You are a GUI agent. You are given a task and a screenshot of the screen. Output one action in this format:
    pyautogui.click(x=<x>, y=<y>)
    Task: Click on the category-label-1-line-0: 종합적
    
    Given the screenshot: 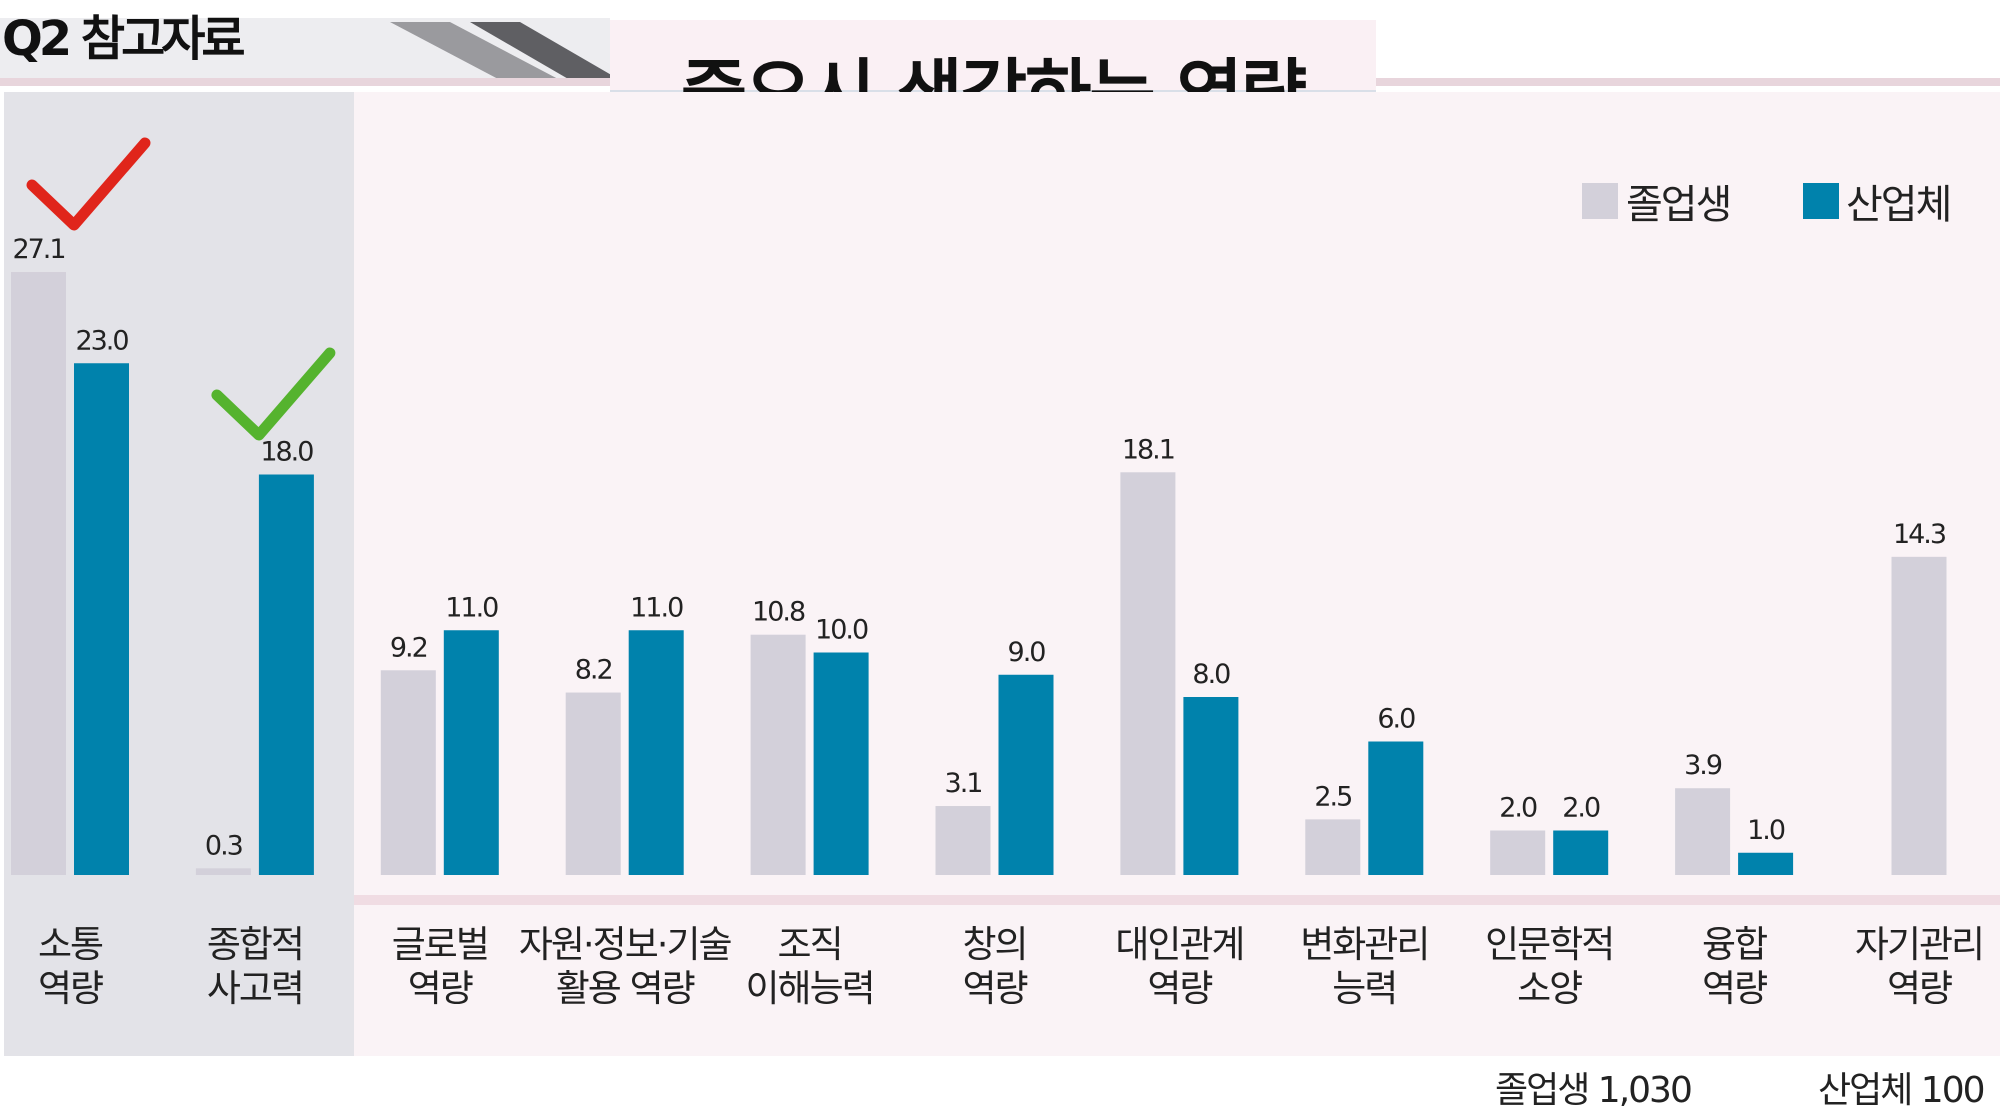 What is the action you would take?
    pyautogui.click(x=255, y=944)
    